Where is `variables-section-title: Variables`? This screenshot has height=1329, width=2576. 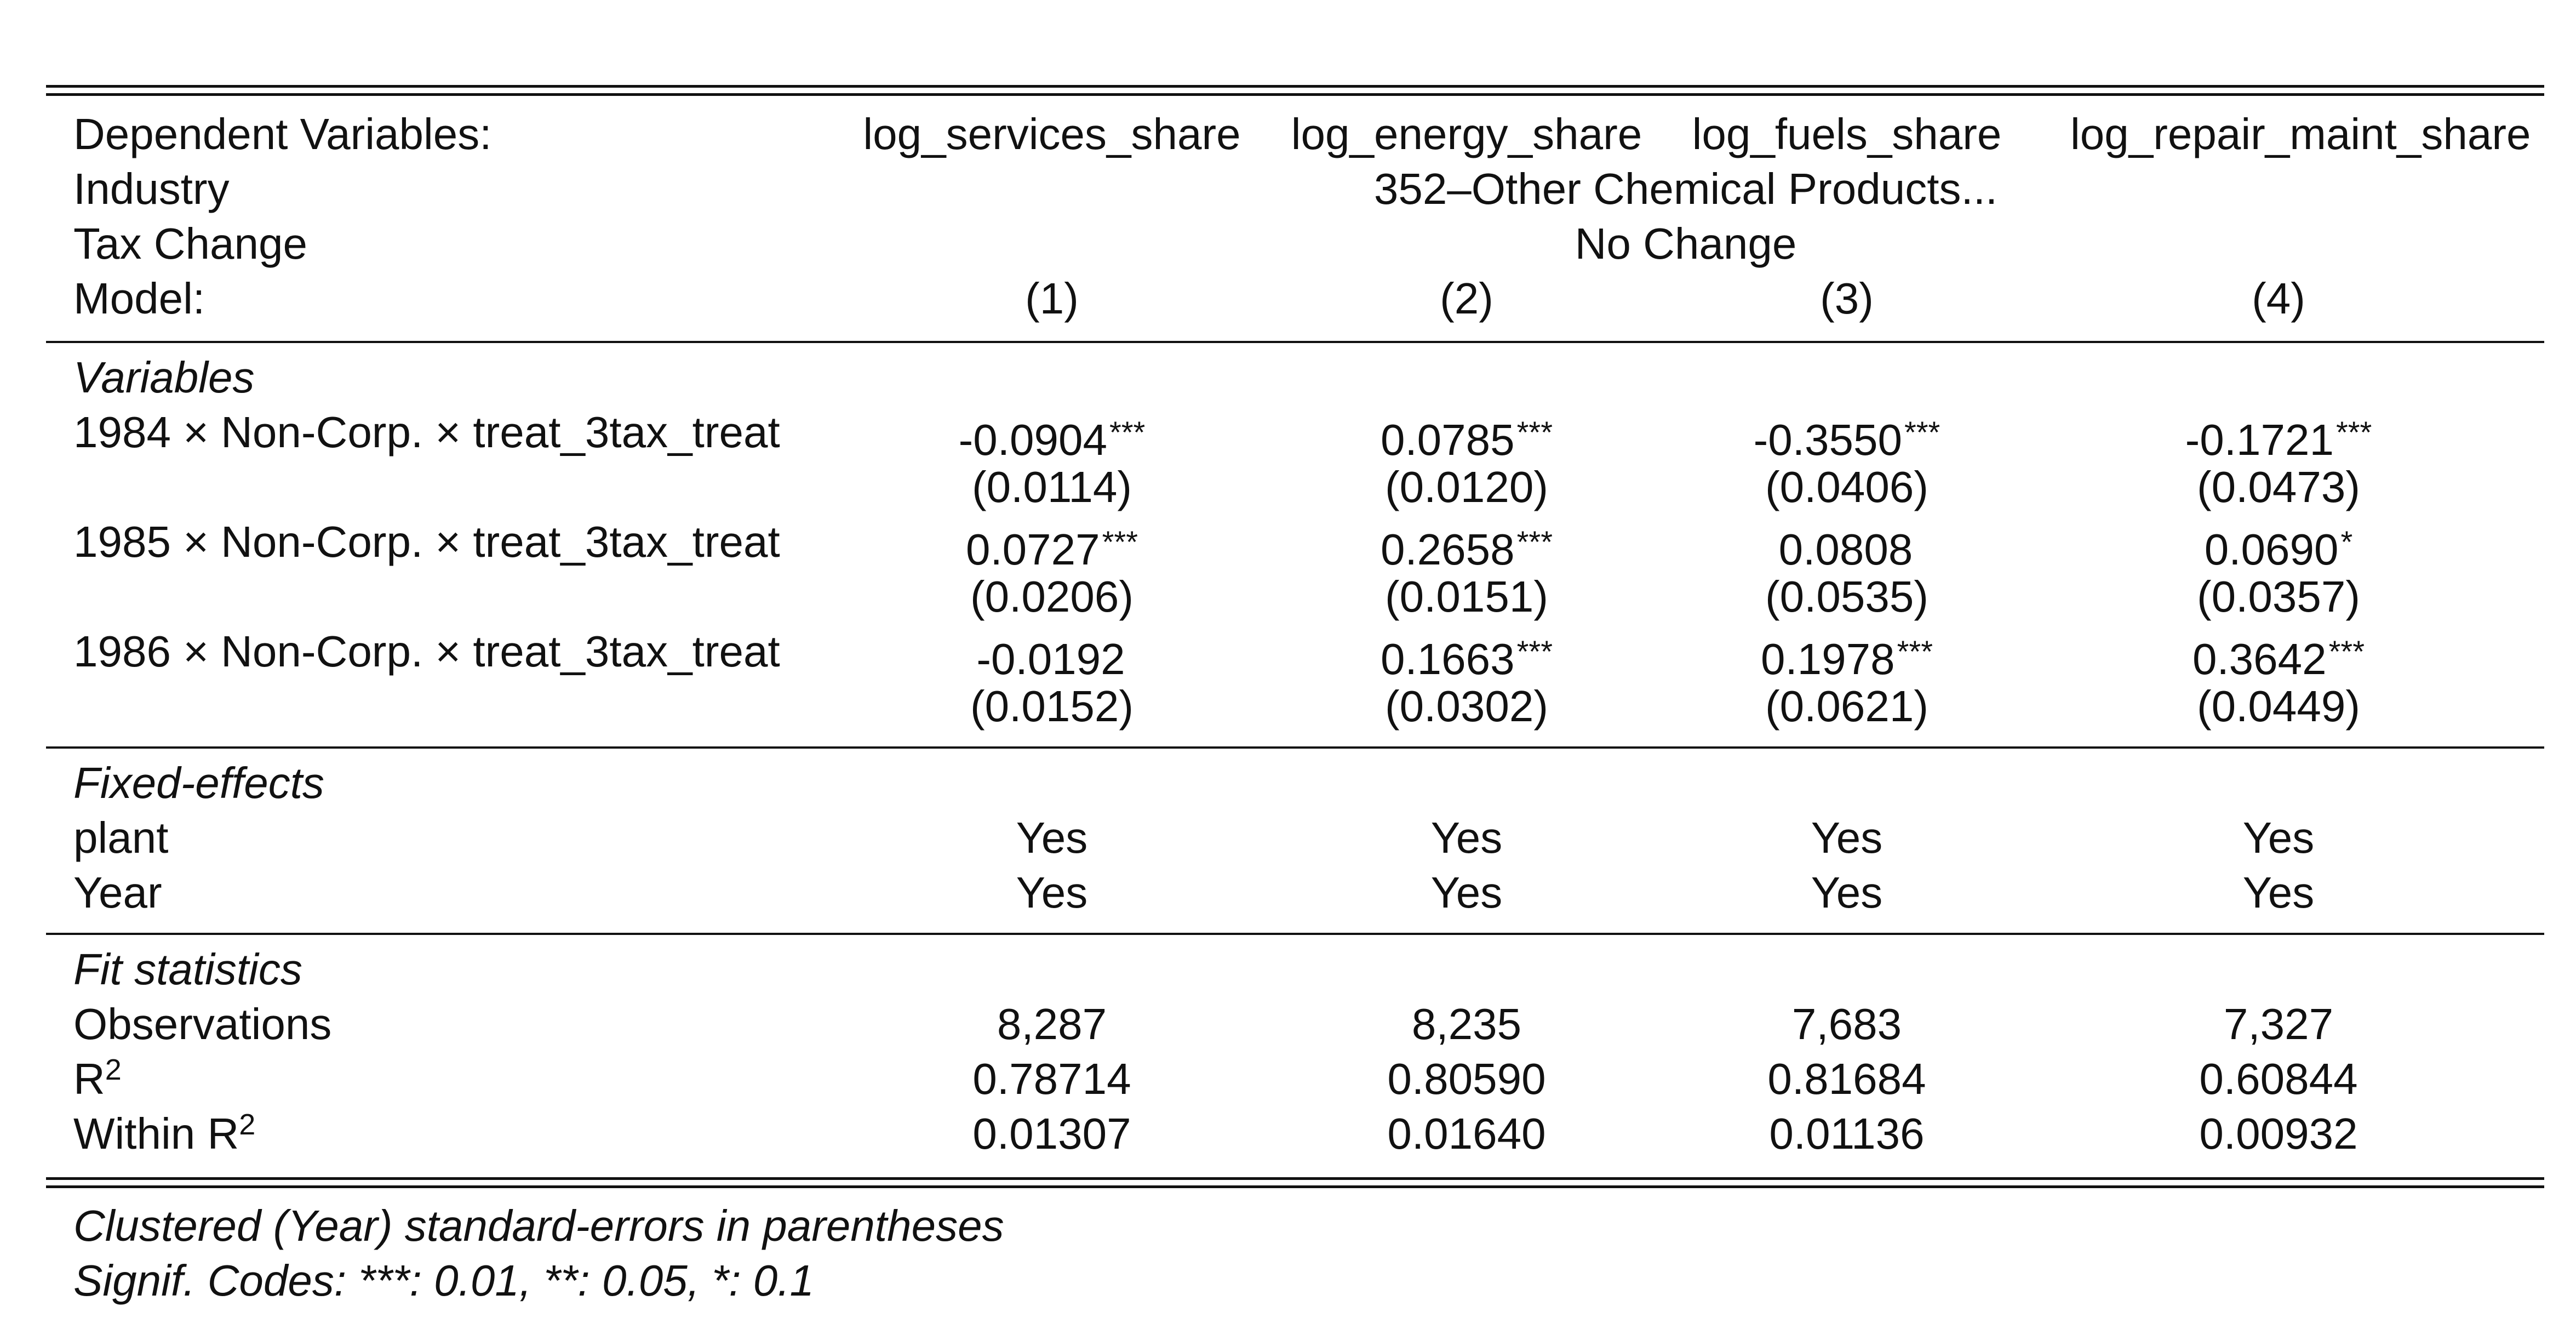
variables-section-title: Variables is located at coordinates (164, 377).